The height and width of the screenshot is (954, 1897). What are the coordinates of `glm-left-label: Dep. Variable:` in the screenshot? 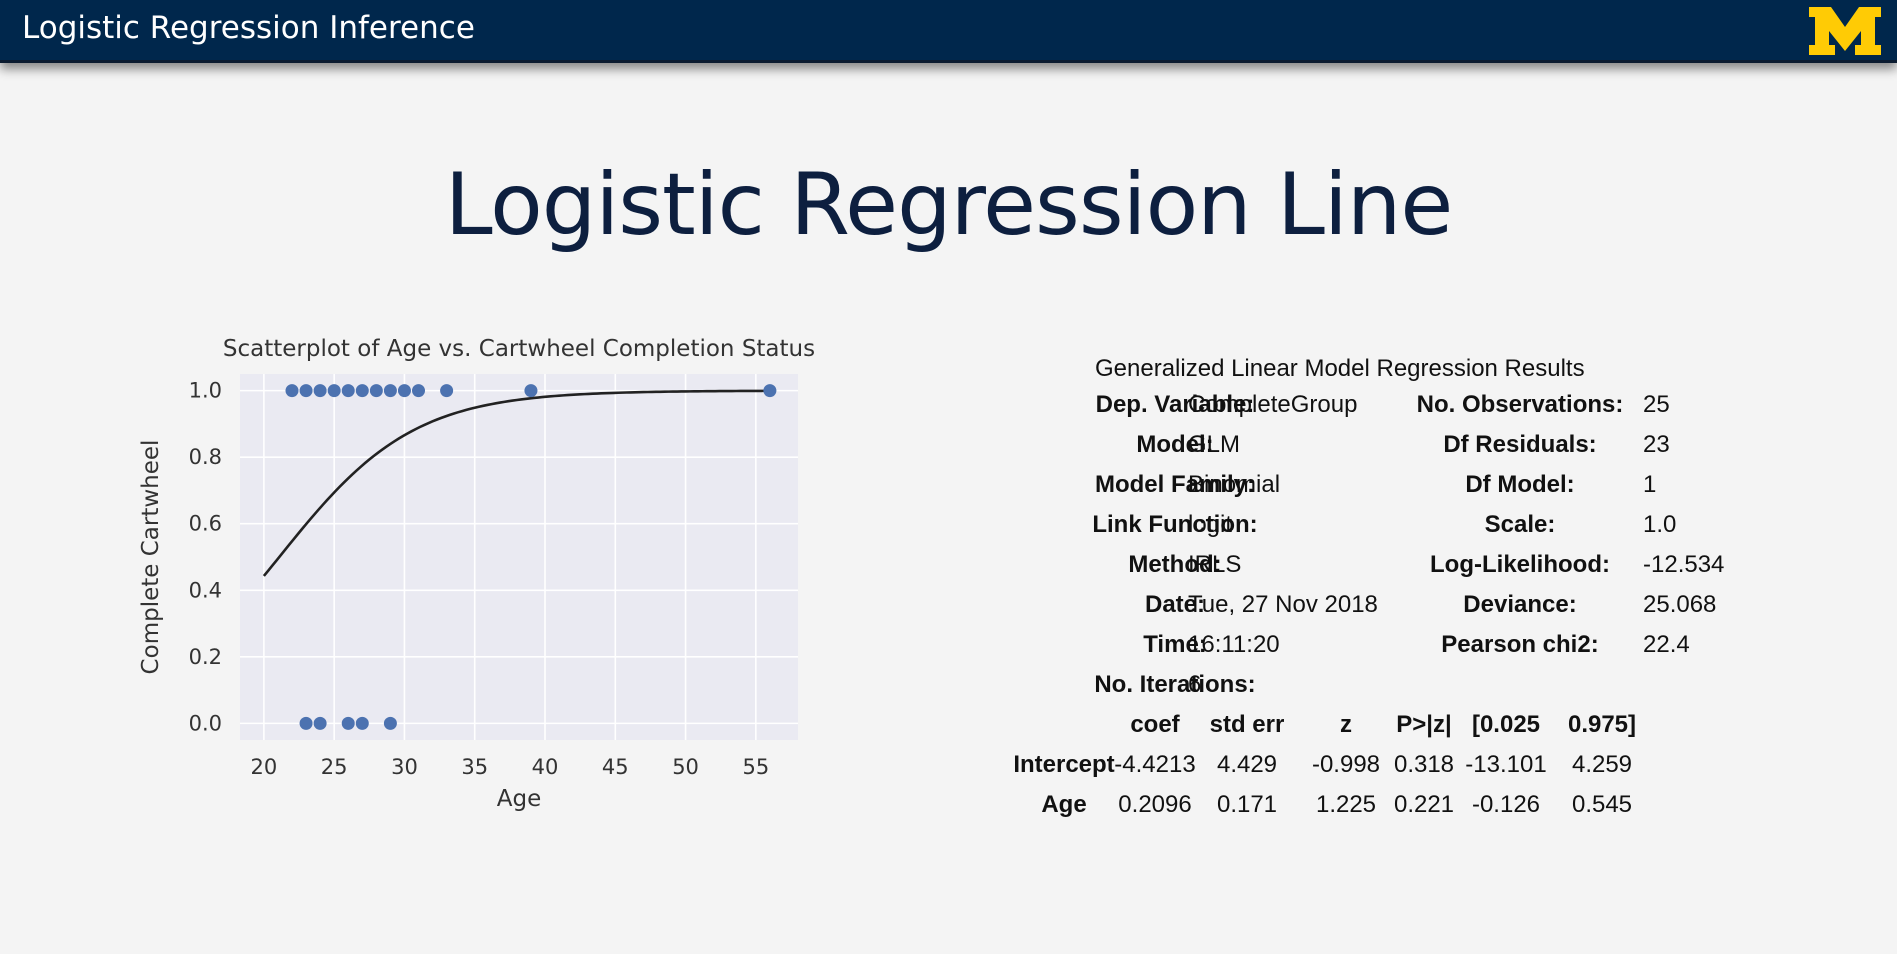 It's located at (1175, 404).